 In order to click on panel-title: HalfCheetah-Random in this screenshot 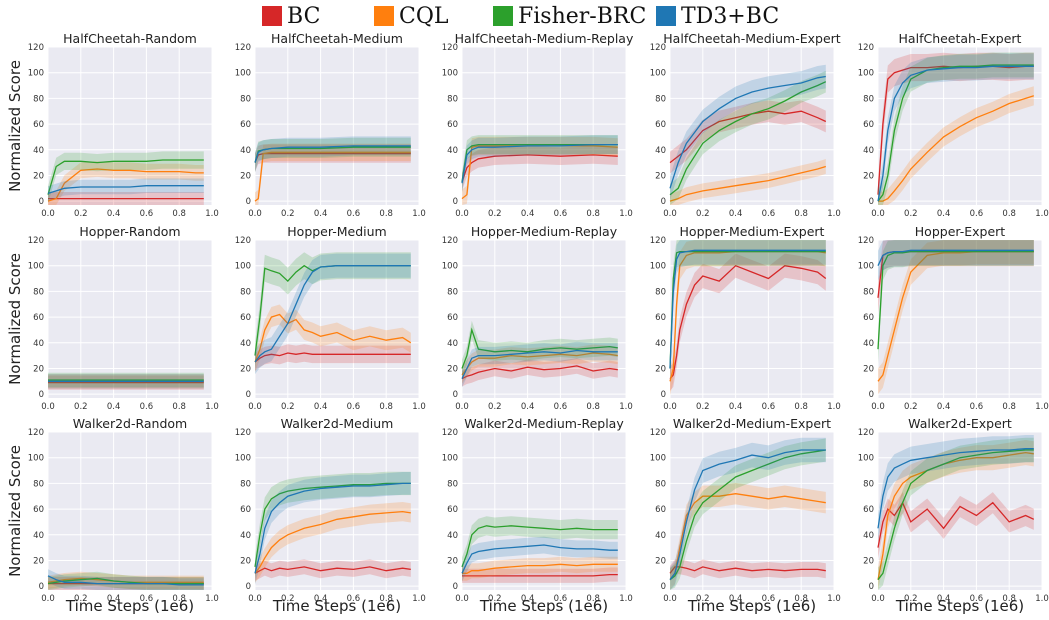, I will do `click(130, 38)`.